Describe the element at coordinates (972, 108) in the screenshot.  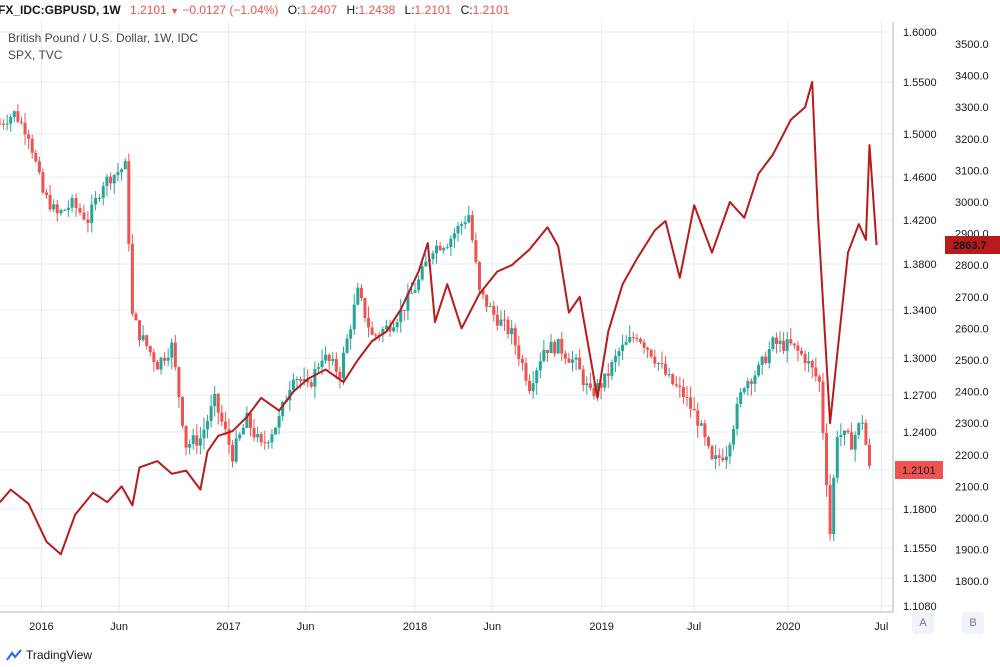
I see `spx-tick-label: 3300.0` at that location.